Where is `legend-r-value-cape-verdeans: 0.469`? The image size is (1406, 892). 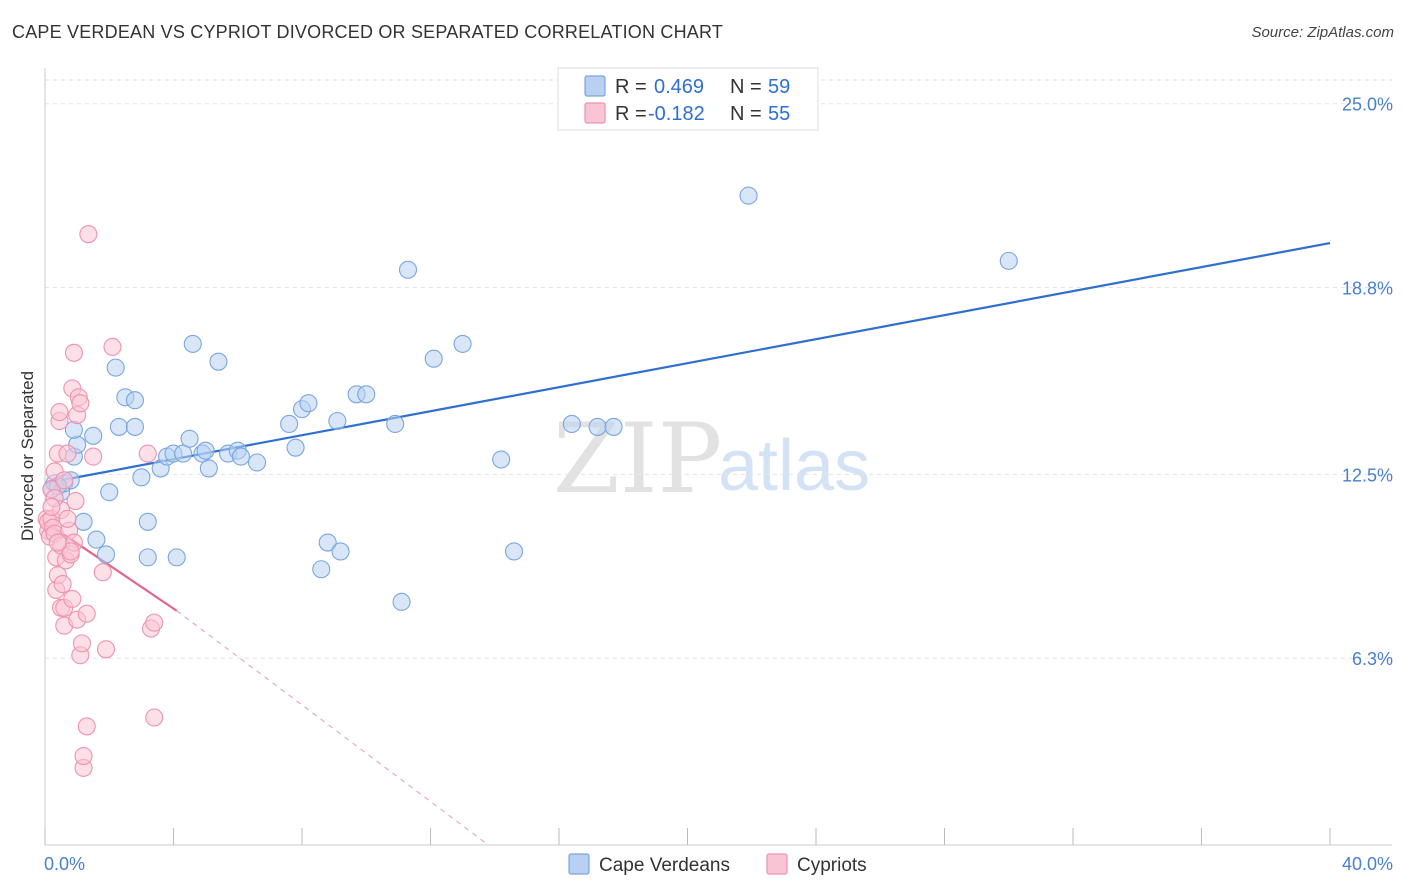 legend-r-value-cape-verdeans: 0.469 is located at coordinates (679, 87).